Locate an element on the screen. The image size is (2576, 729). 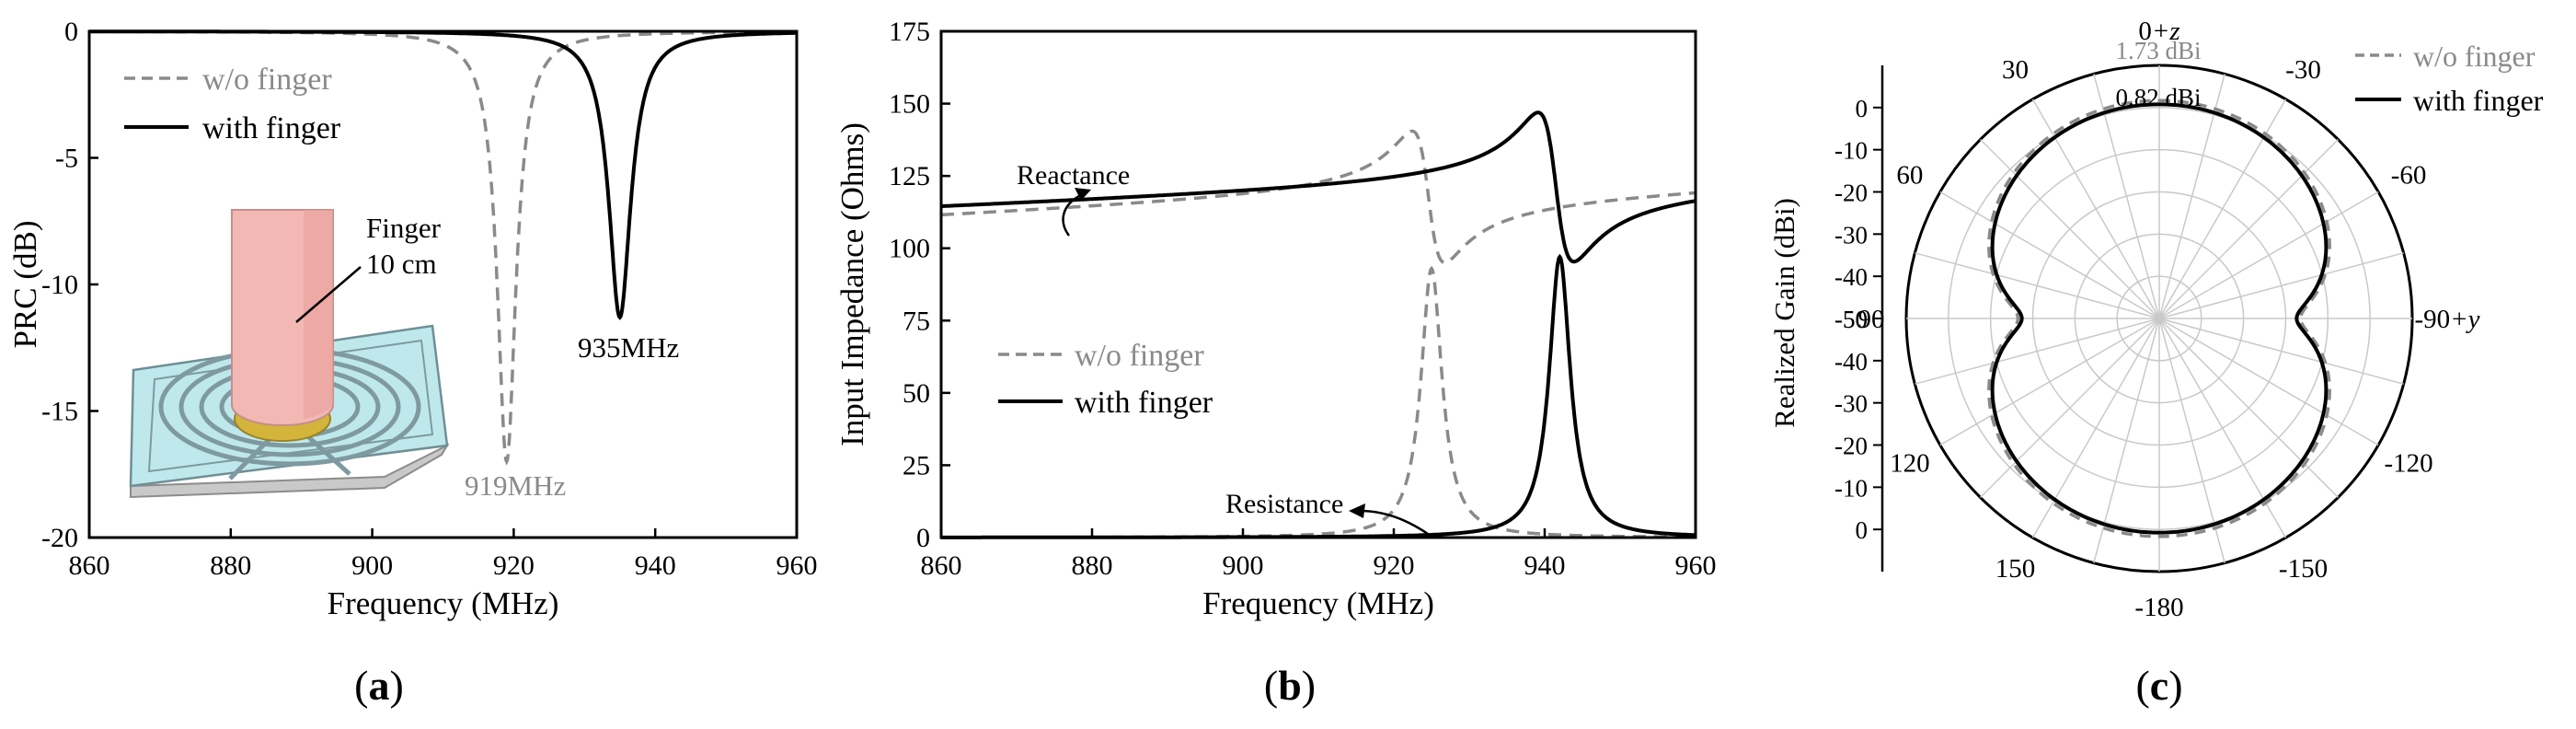
panel-b-reactance-arrowhead is located at coordinates (1083, 194).